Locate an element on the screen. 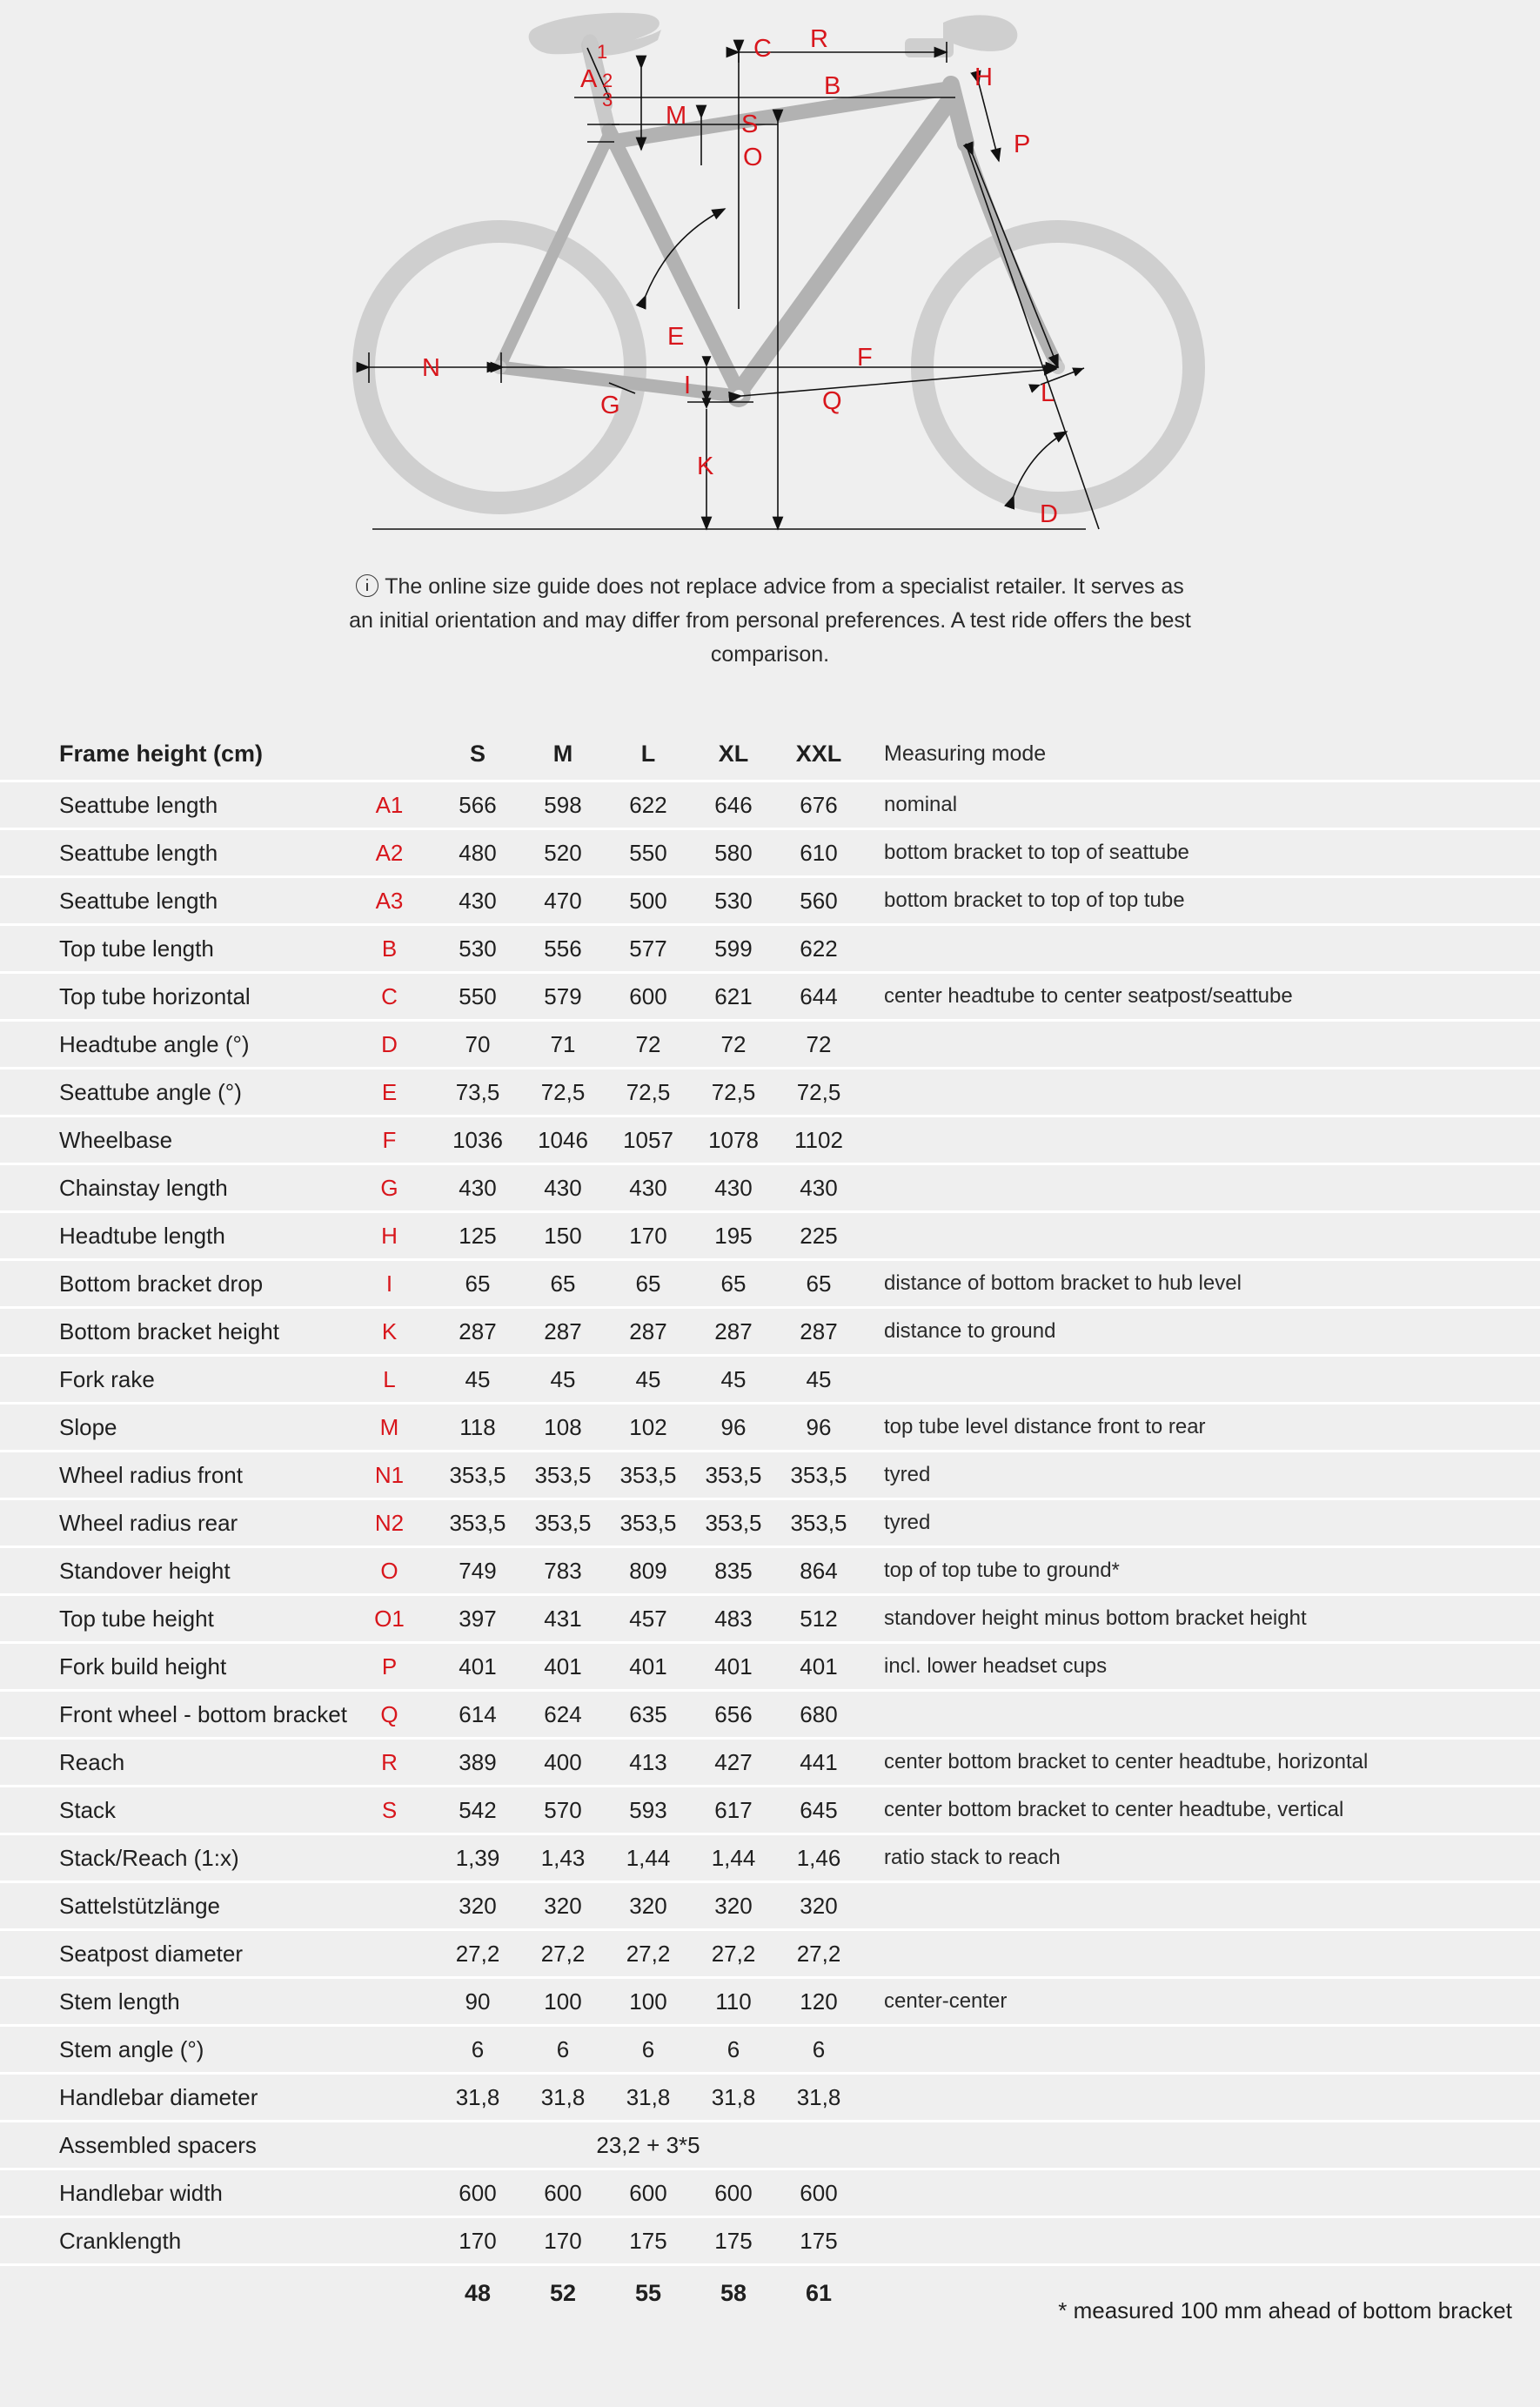 The width and height of the screenshot is (1540, 2407). size-header-s: S is located at coordinates (477, 753).